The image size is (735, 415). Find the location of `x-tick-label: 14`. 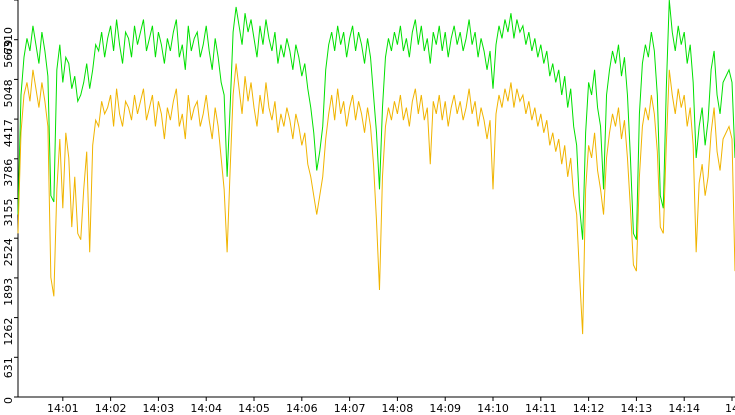

x-tick-label: 14 is located at coordinates (730, 408).